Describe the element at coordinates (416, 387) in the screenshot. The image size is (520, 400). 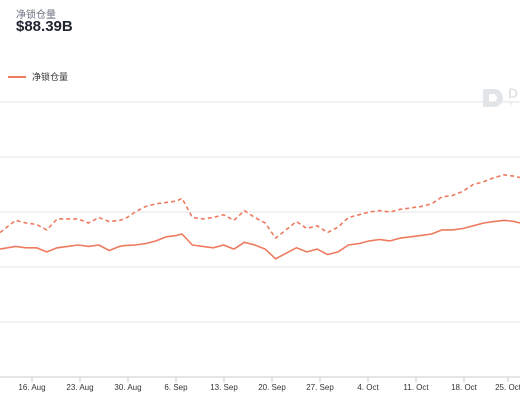
I see `x-tick-label: 11. Oct` at that location.